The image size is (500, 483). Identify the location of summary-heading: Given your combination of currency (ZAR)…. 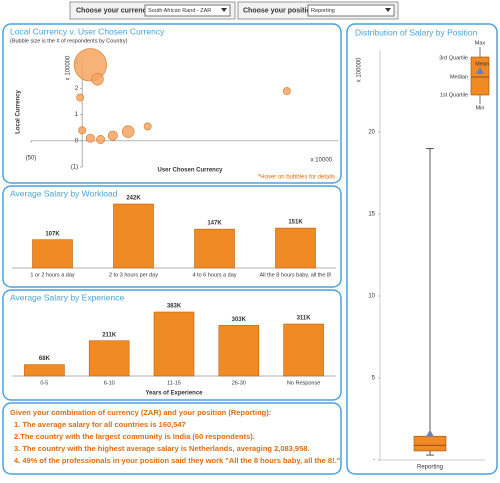
(140, 412).